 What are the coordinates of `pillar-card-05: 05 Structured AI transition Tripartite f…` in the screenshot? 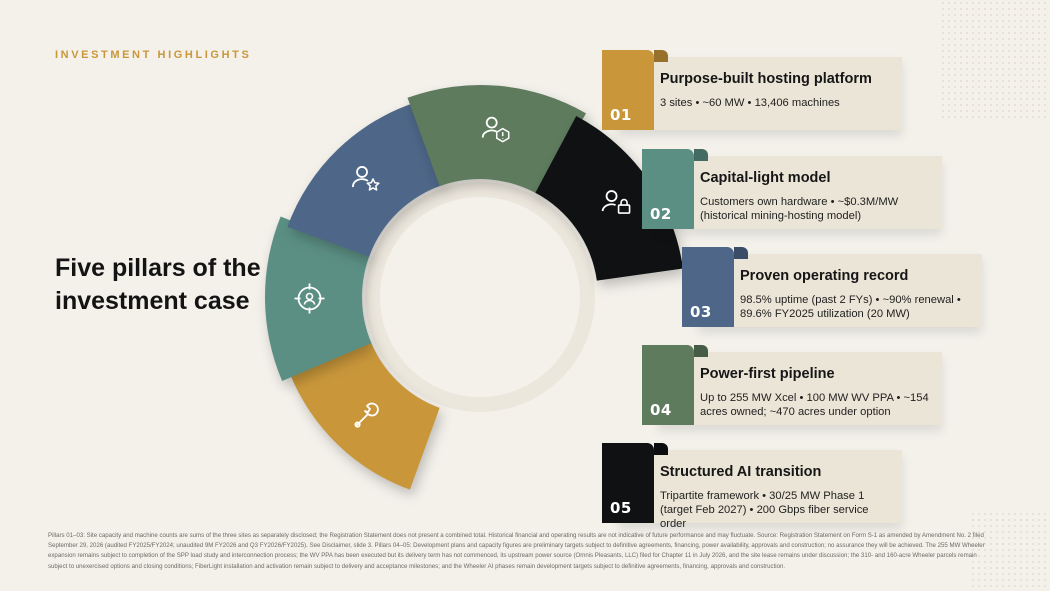 It's located at (752, 486).